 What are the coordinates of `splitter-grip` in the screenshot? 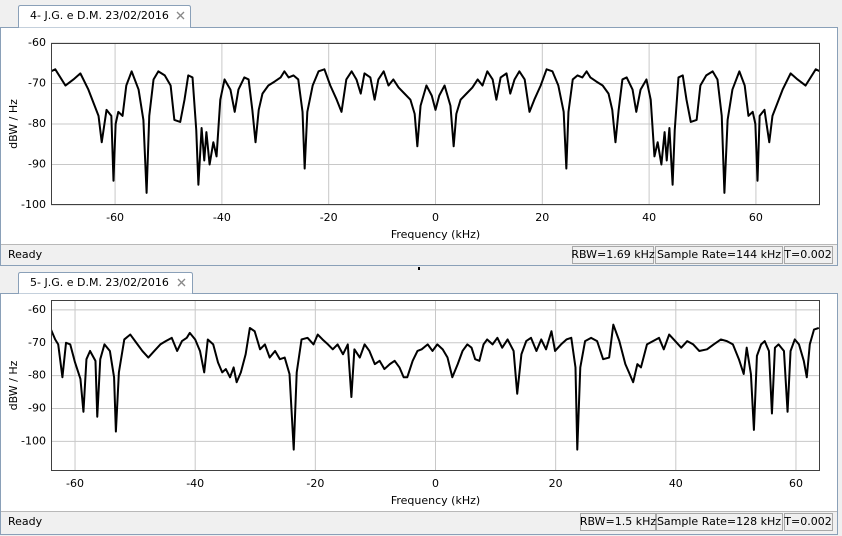 It's located at (419, 268).